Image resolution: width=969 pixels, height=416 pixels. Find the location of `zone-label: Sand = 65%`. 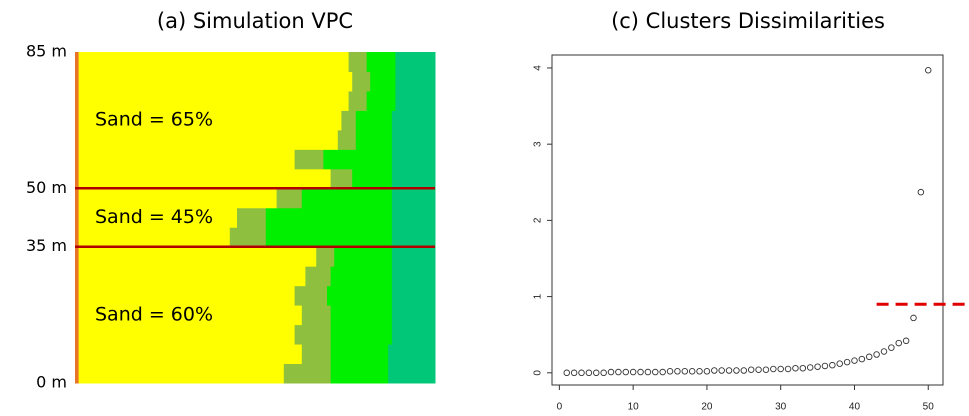

zone-label: Sand = 65% is located at coordinates (154, 120).